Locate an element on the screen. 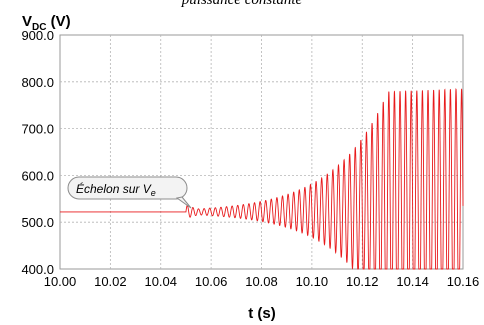 The image size is (484, 325). x-tick-label: 10.10 is located at coordinates (312, 281).